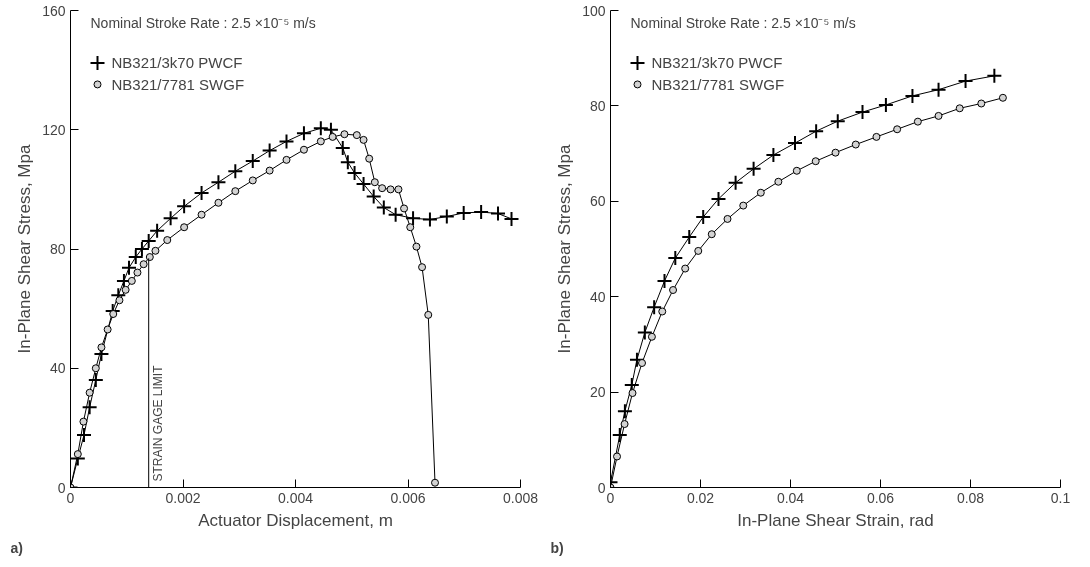 The image size is (1090, 567). What do you see at coordinates (295, 497) in the screenshot?
I see `x-tick-label: 0.004` at bounding box center [295, 497].